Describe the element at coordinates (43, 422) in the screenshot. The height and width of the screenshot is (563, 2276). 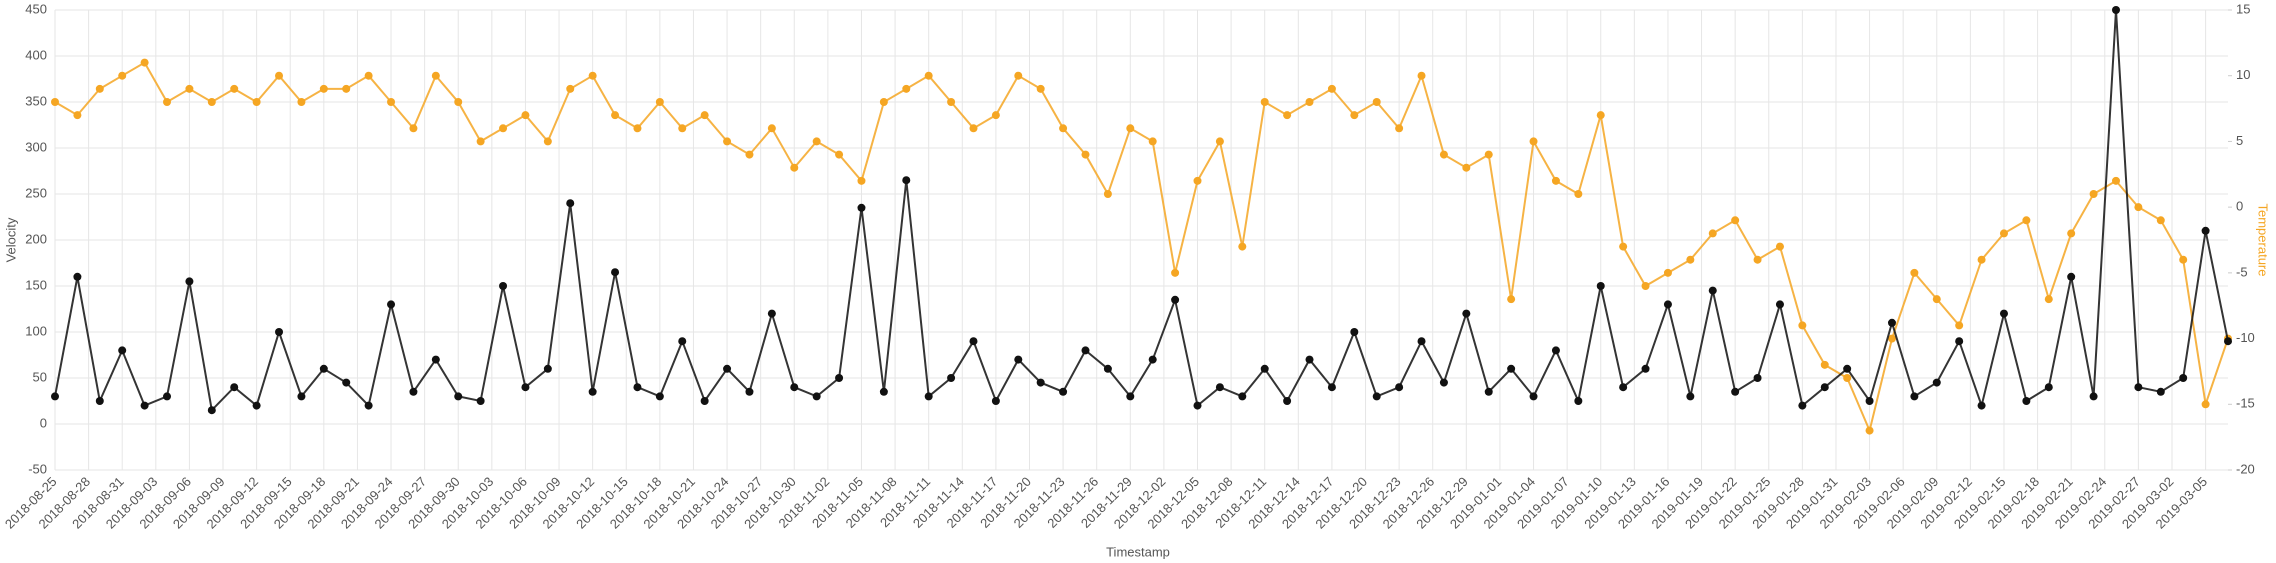
I see `y-tick-label: 0` at that location.